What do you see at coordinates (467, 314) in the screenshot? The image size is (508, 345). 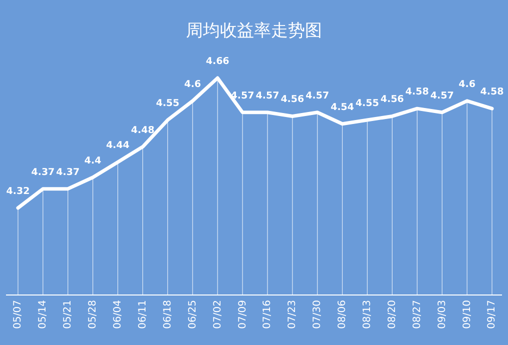 I see `x-tick-label: 09/10` at bounding box center [467, 314].